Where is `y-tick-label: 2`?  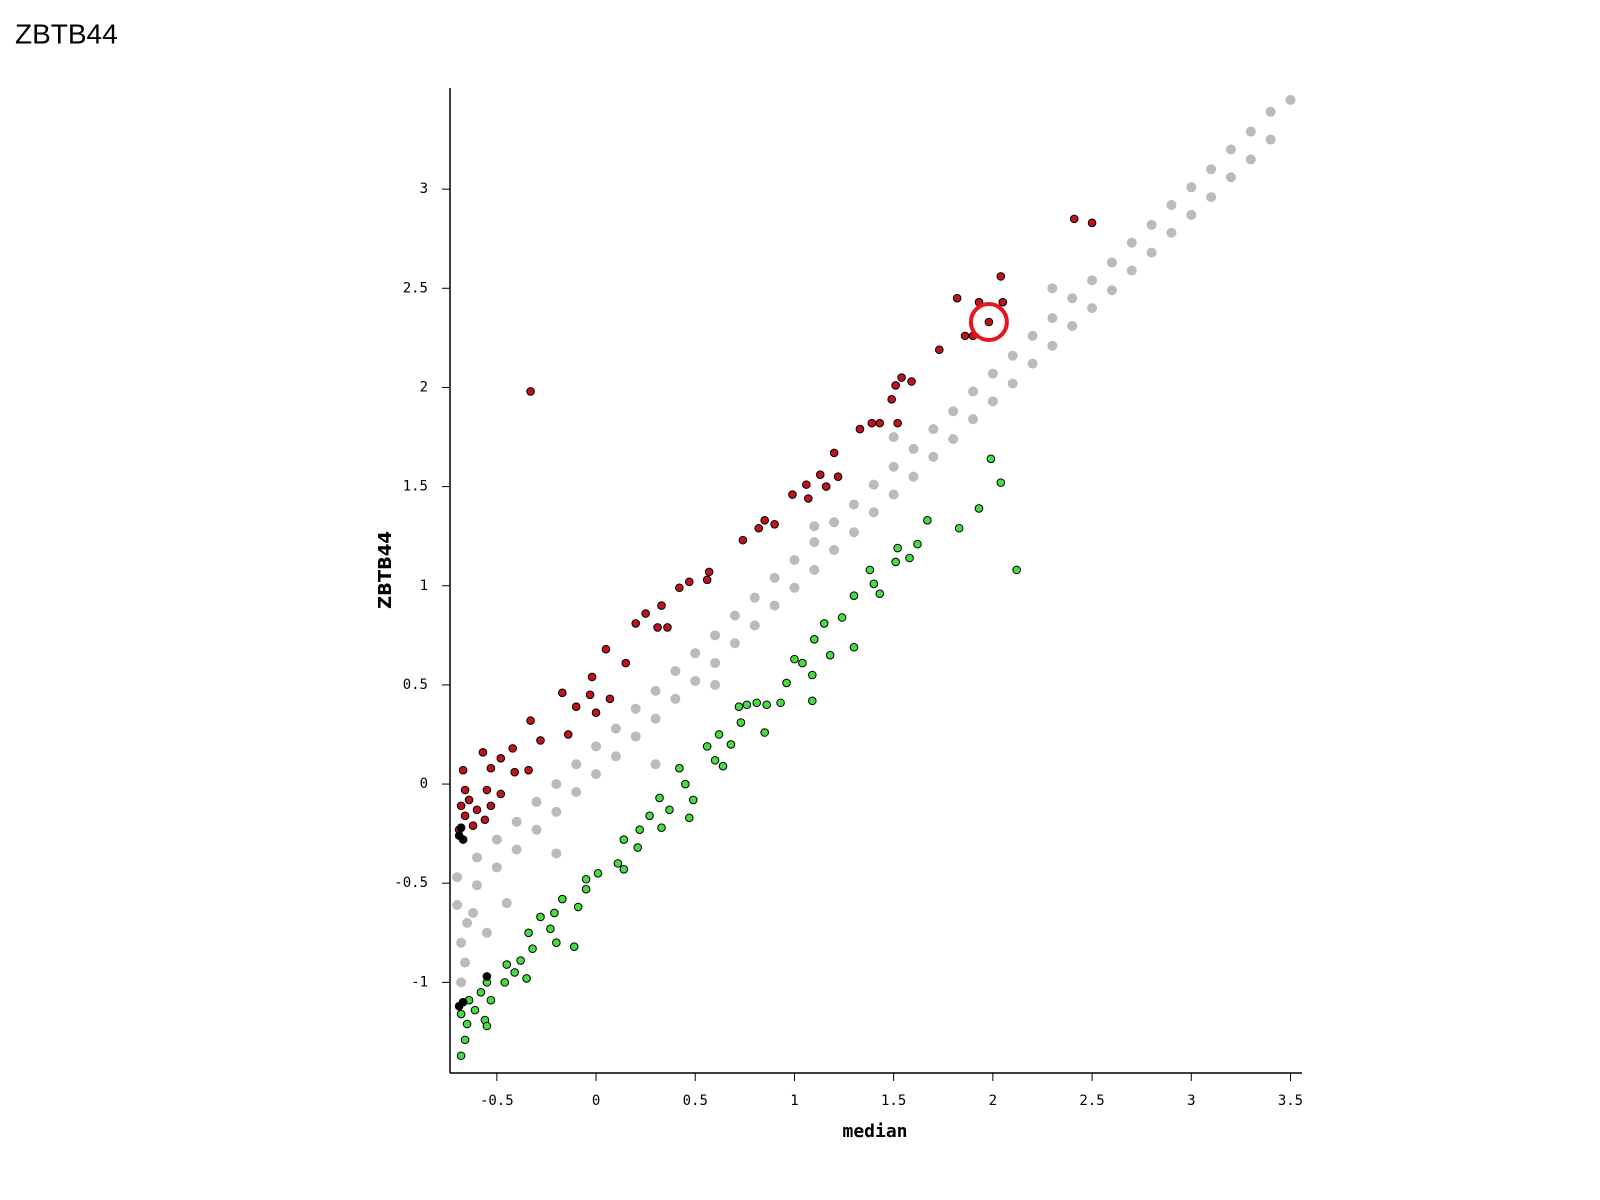 y-tick-label: 2 is located at coordinates (424, 387).